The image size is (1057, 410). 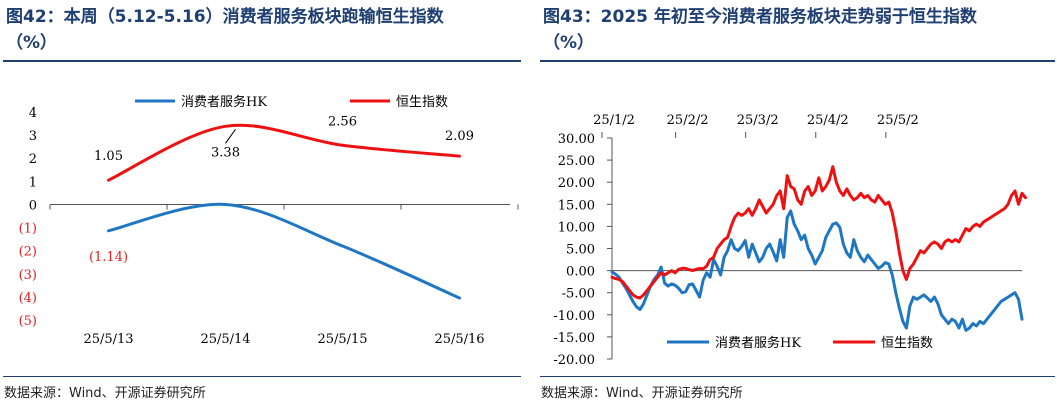 I want to click on left-x-tick-label: 25/5/15, so click(x=342, y=339).